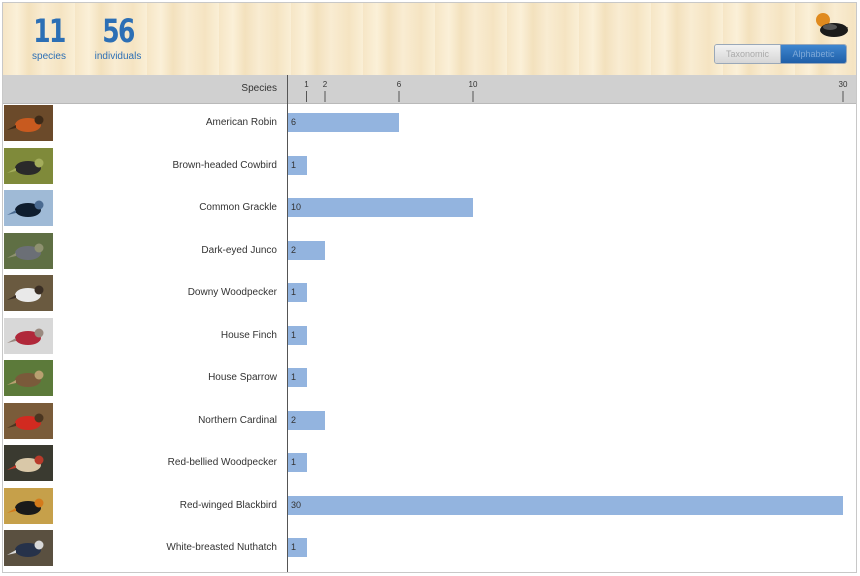  Describe the element at coordinates (118, 31) in the screenshot. I see `individuals-count: 56` at that location.